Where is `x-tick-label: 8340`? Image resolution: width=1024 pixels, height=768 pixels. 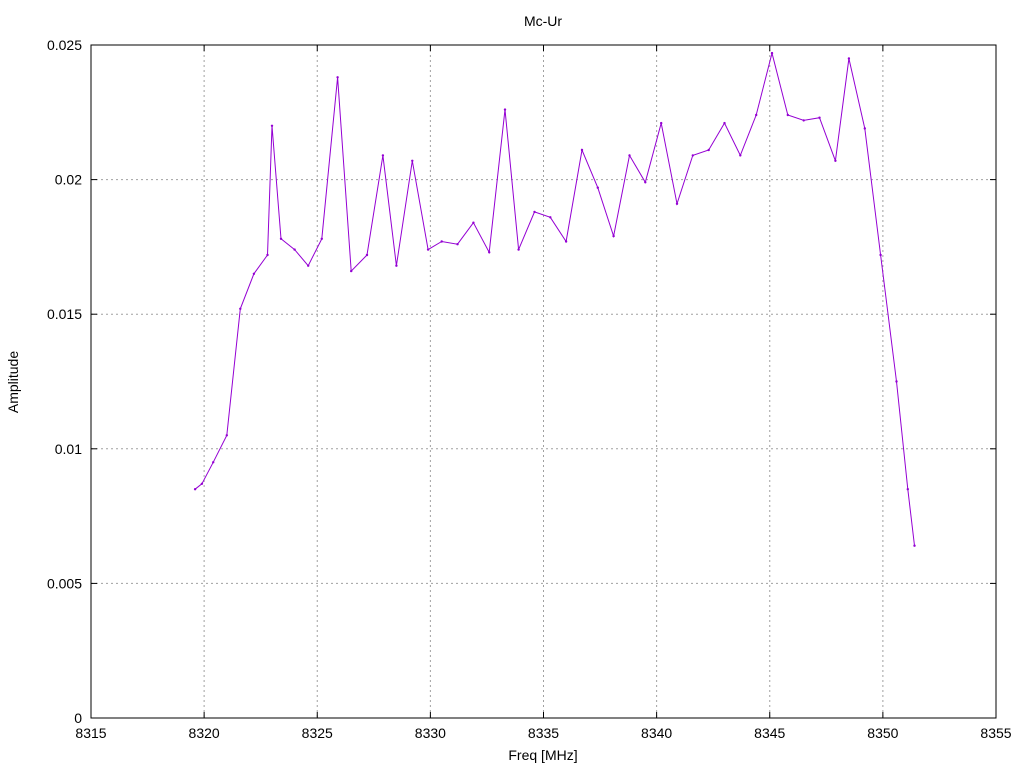 x-tick-label: 8340 is located at coordinates (656, 733).